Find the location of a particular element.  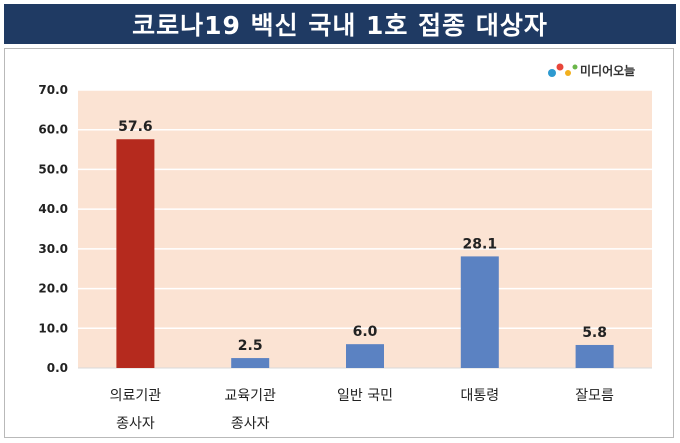

y-tick-label: 40.0 is located at coordinates (53, 209).